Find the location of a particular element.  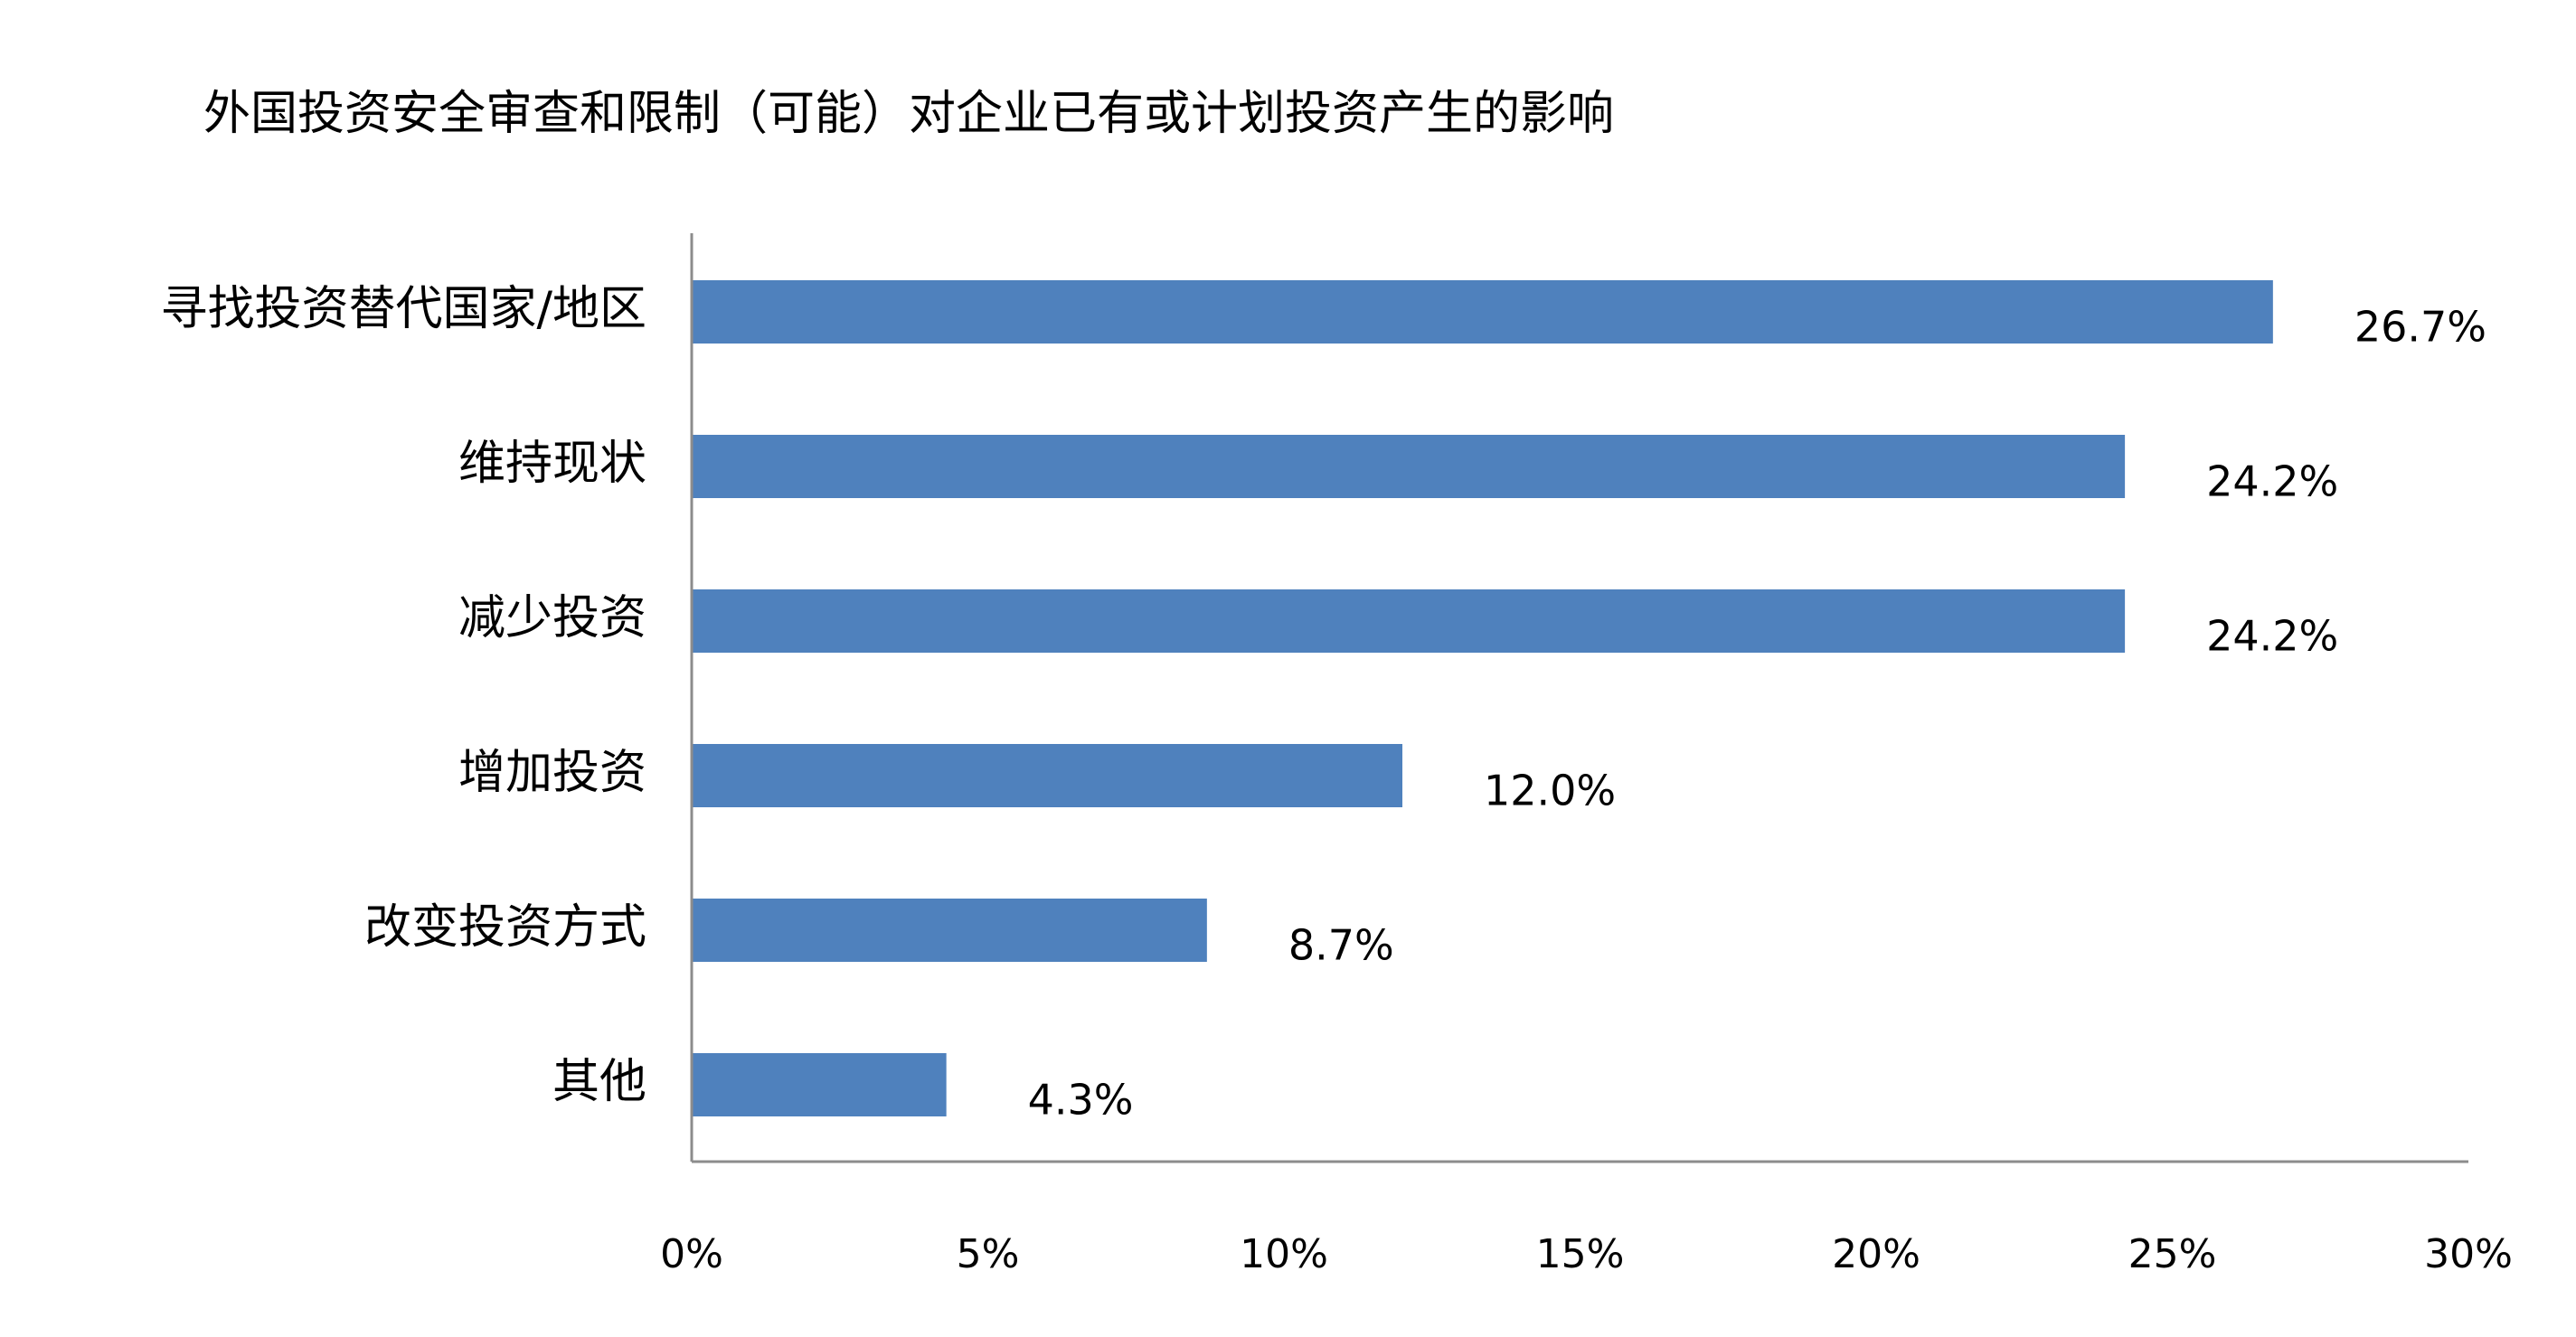

x-tick-label-2: 10% is located at coordinates (1284, 1254).